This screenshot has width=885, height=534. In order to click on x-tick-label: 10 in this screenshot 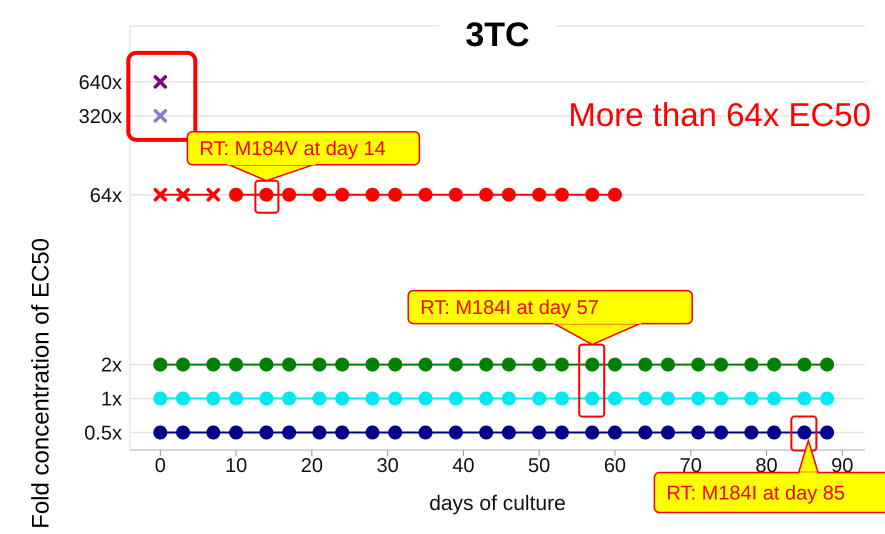, I will do `click(236, 466)`.